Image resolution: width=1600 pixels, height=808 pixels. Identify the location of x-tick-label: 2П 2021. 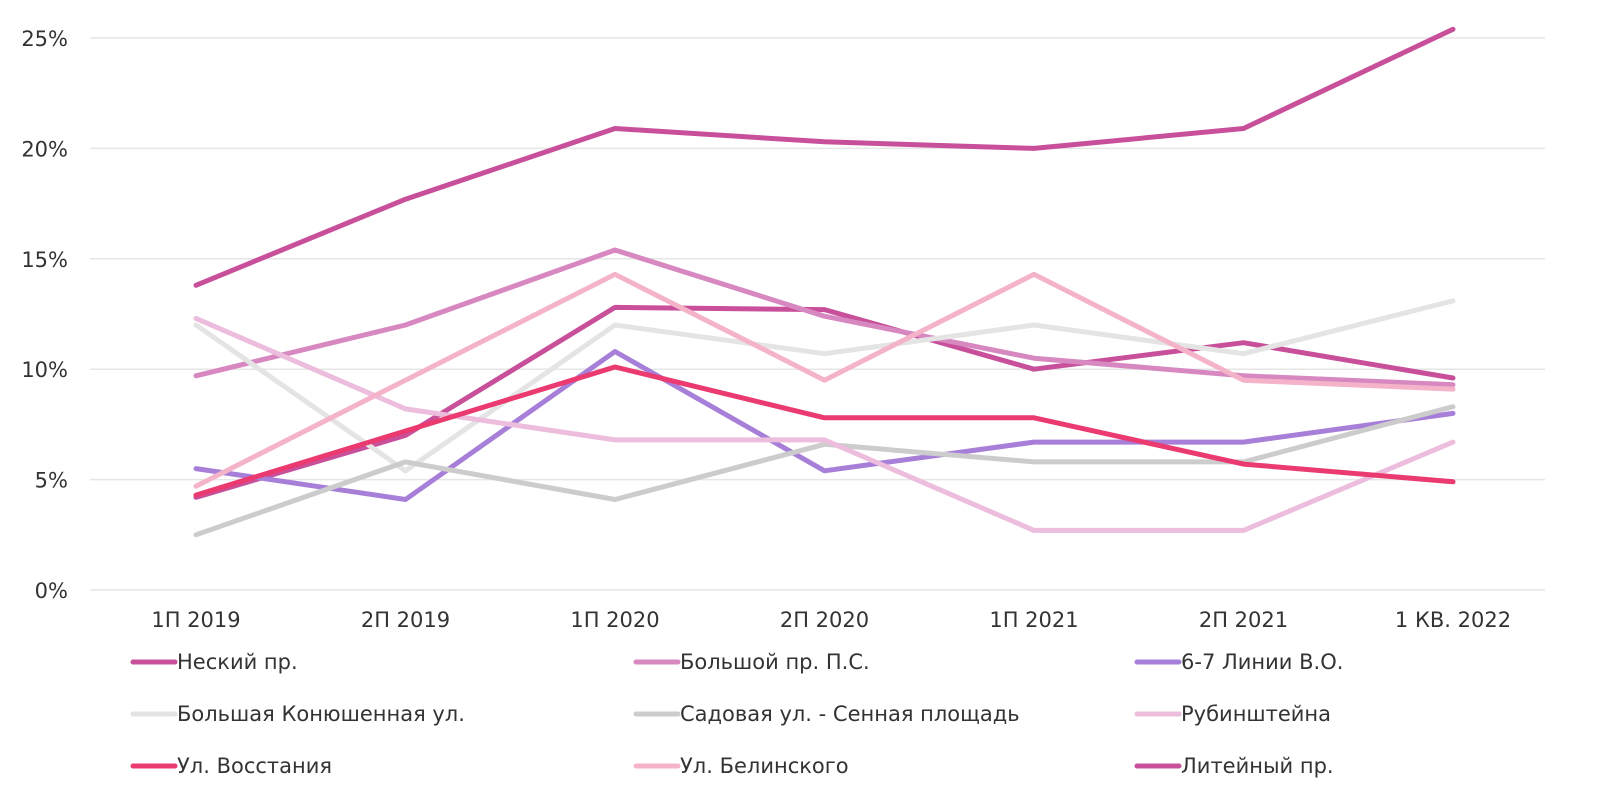
(1243, 620).